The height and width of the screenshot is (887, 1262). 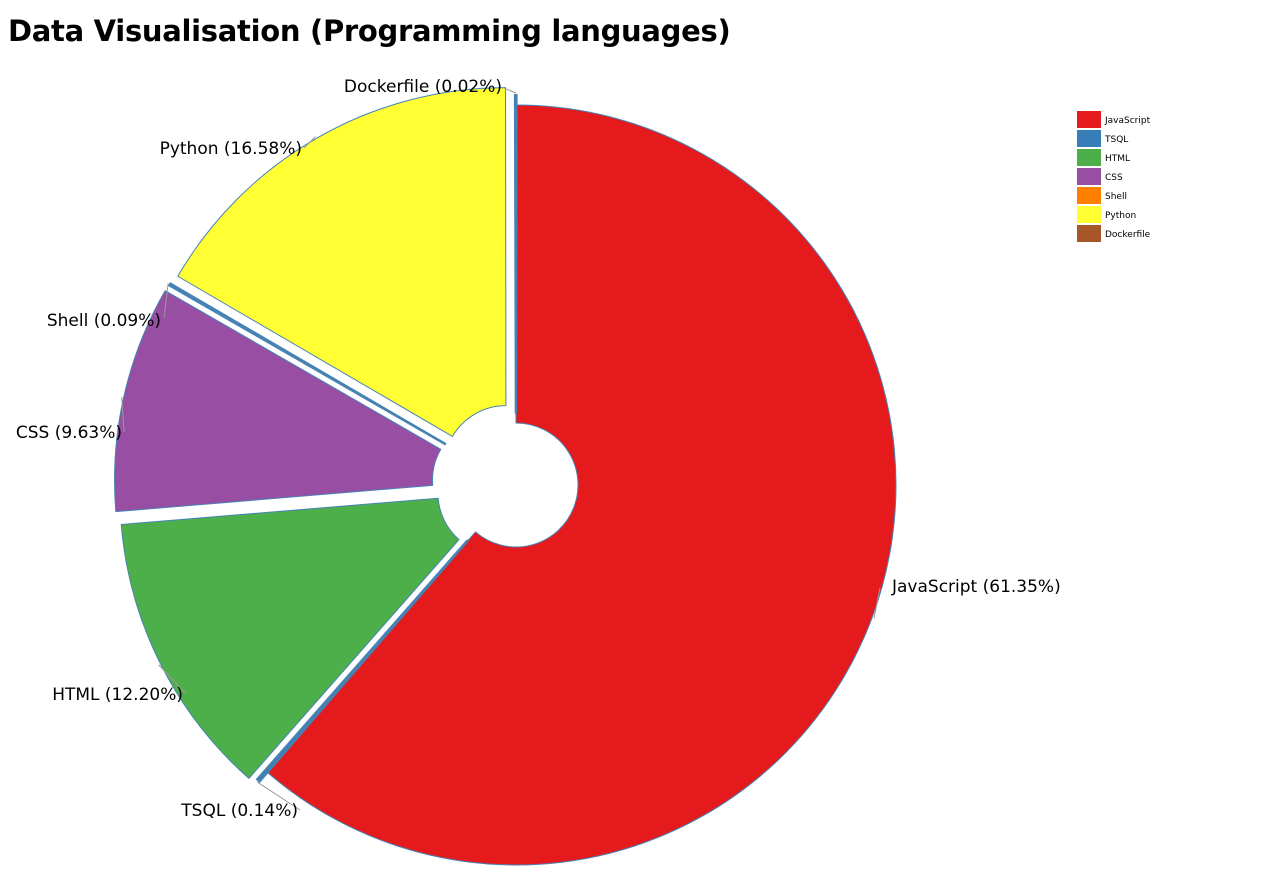 What do you see at coordinates (1089, 176) in the screenshot?
I see `legend-swatch-css` at bounding box center [1089, 176].